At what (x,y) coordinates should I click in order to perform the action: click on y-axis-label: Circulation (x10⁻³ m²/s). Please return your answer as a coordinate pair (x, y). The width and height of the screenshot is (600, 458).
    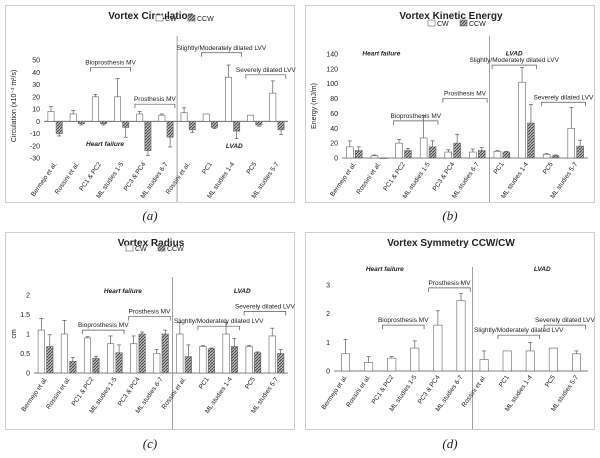
    Looking at the image, I should click on (14, 106).